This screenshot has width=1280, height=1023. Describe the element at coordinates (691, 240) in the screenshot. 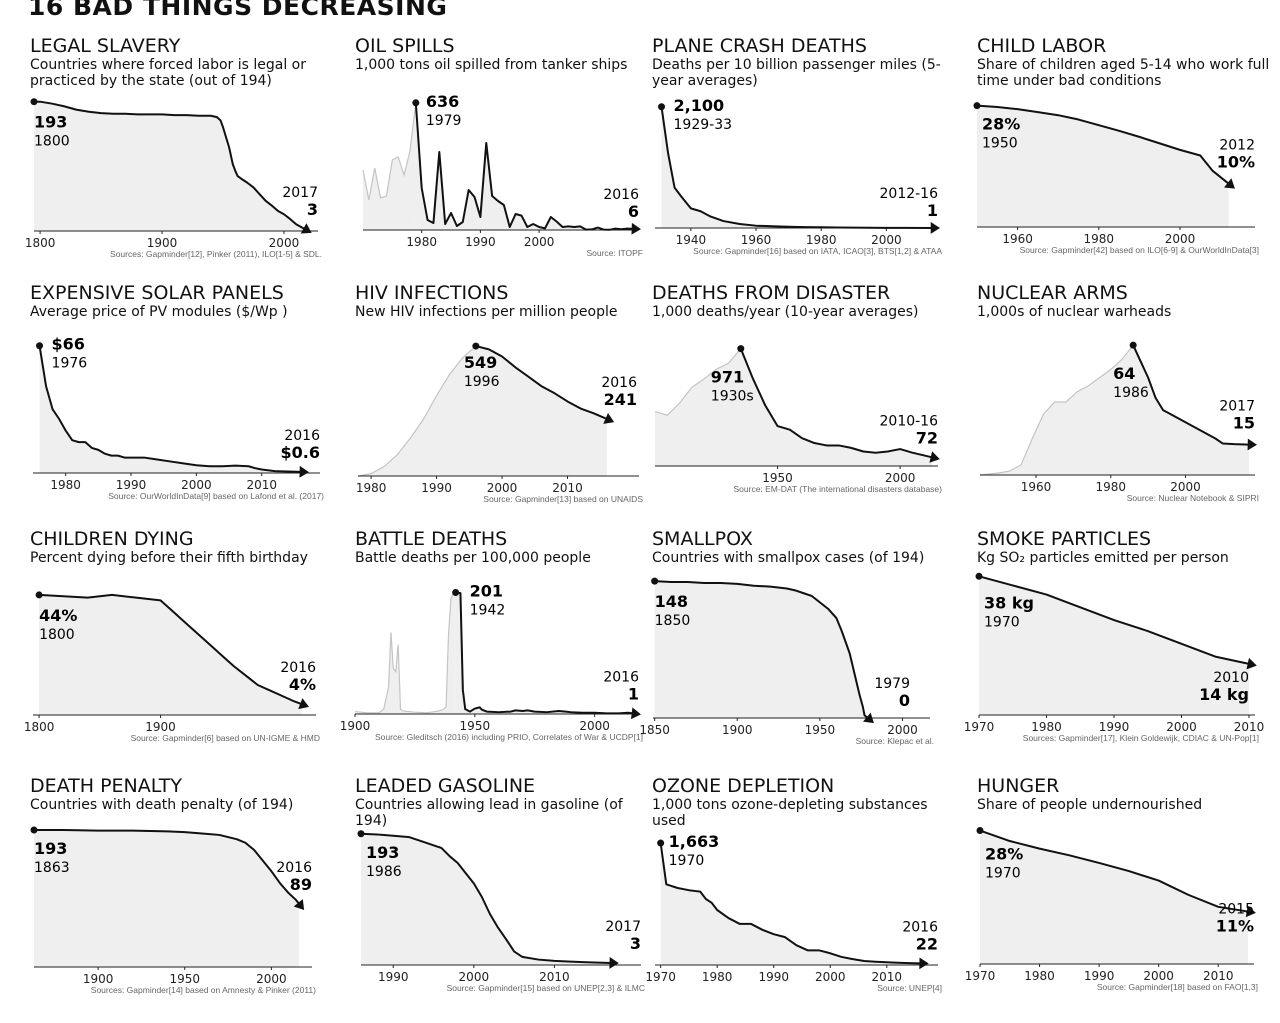

I see `x-tick-label: 1940` at that location.